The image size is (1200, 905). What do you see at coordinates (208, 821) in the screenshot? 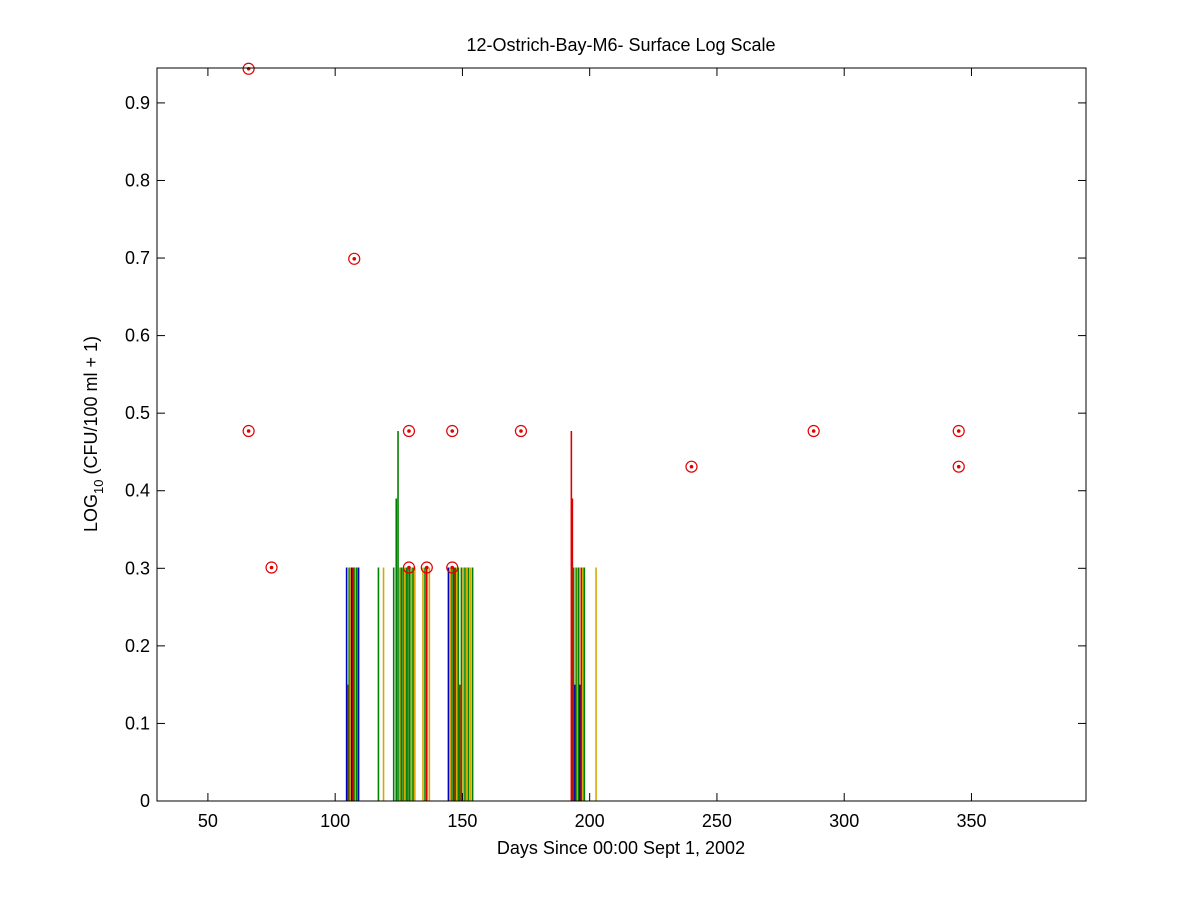
I see `x-tick-label-0: 50` at bounding box center [208, 821].